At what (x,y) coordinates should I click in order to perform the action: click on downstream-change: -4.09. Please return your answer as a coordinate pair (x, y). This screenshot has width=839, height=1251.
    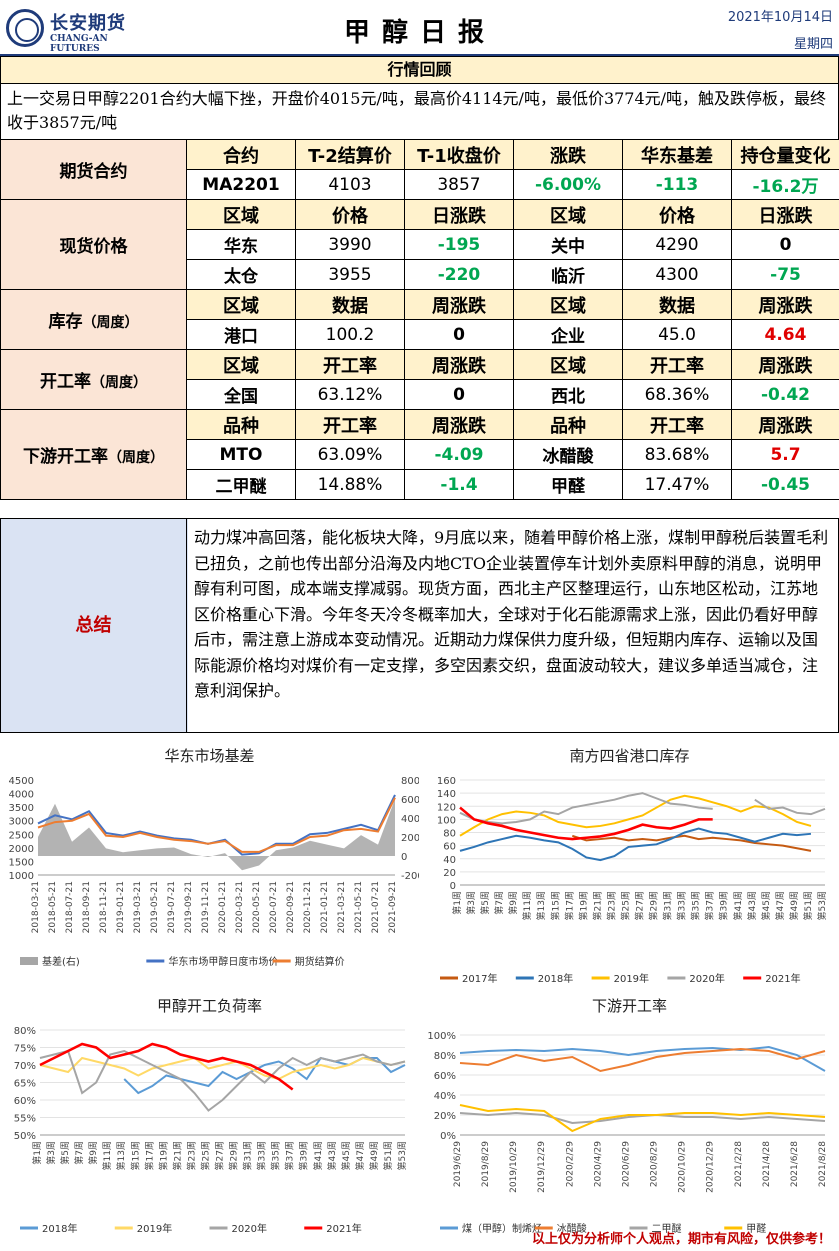
    Looking at the image, I should click on (459, 454).